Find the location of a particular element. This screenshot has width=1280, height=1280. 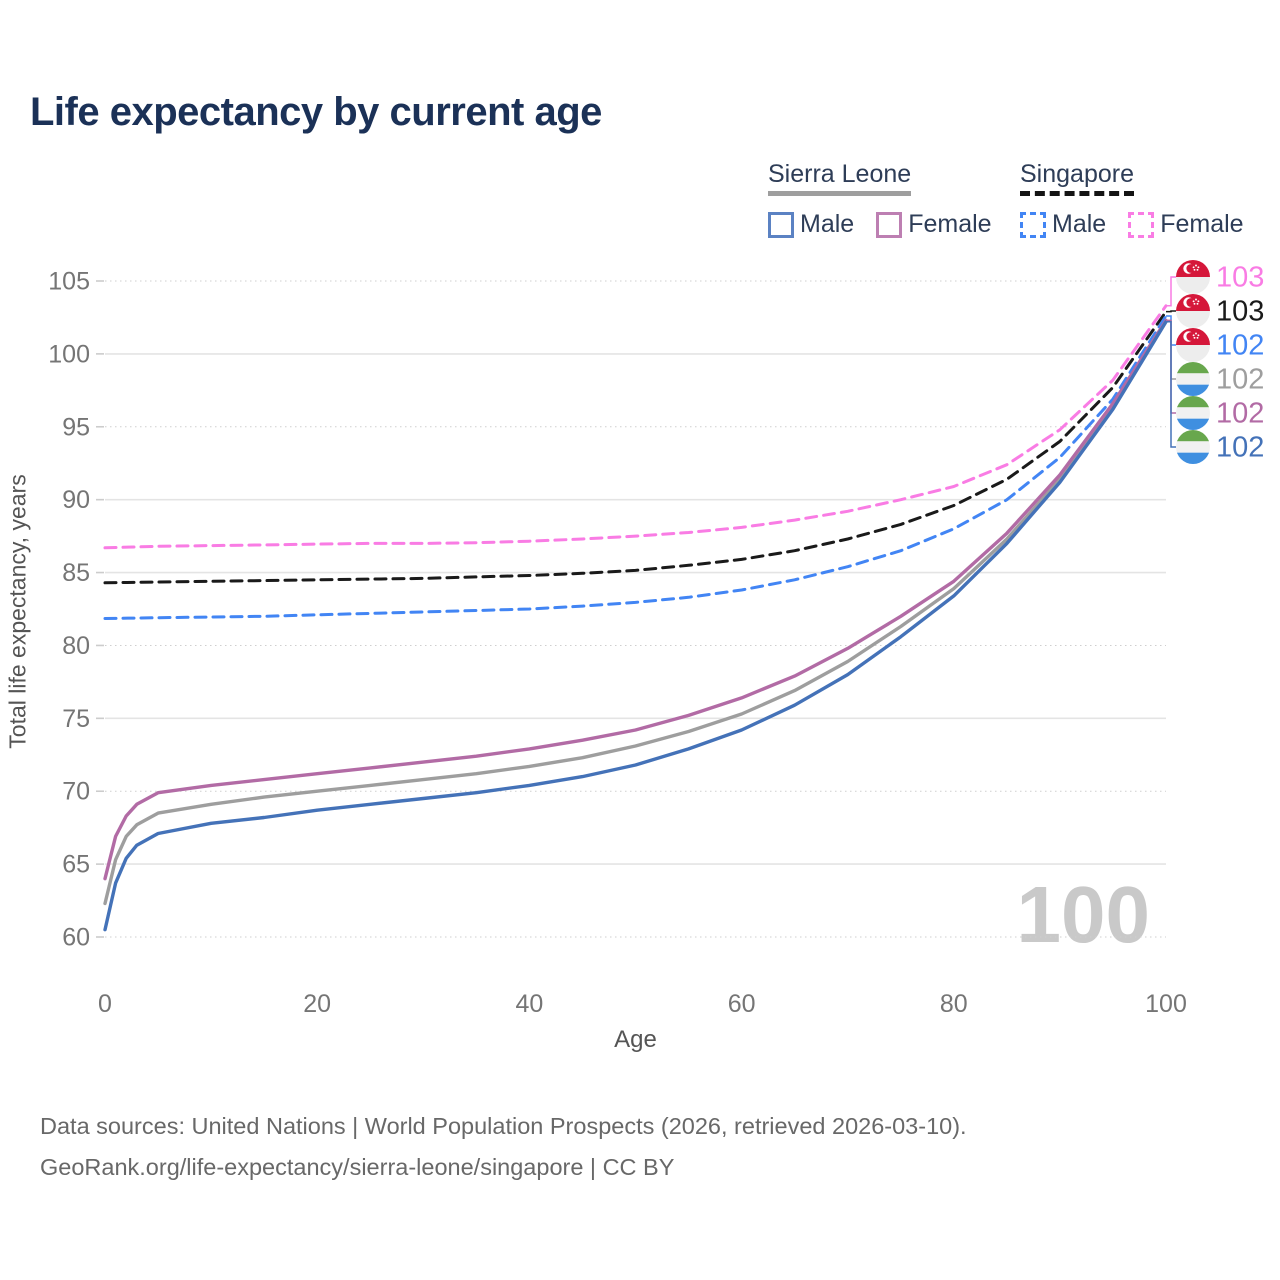

legend-swatch-sierra-leone-female-icon is located at coordinates (889, 224).